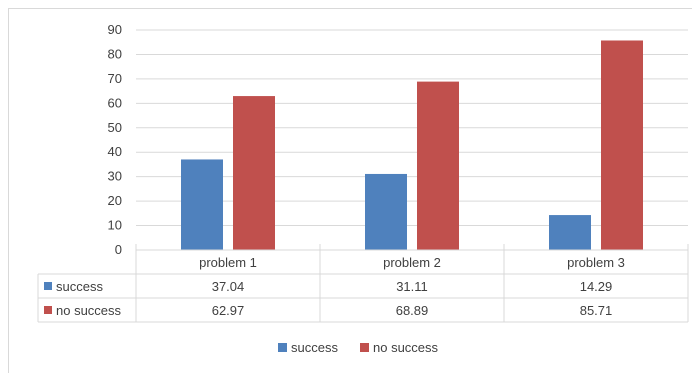 Image resolution: width=700 pixels, height=373 pixels. What do you see at coordinates (228, 286) in the screenshot?
I see `table-cell-value: 37.04` at bounding box center [228, 286].